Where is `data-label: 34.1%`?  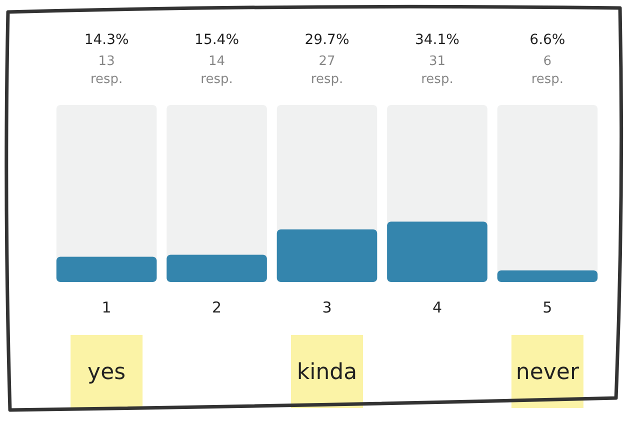
data-label: 34.1% is located at coordinates (437, 40).